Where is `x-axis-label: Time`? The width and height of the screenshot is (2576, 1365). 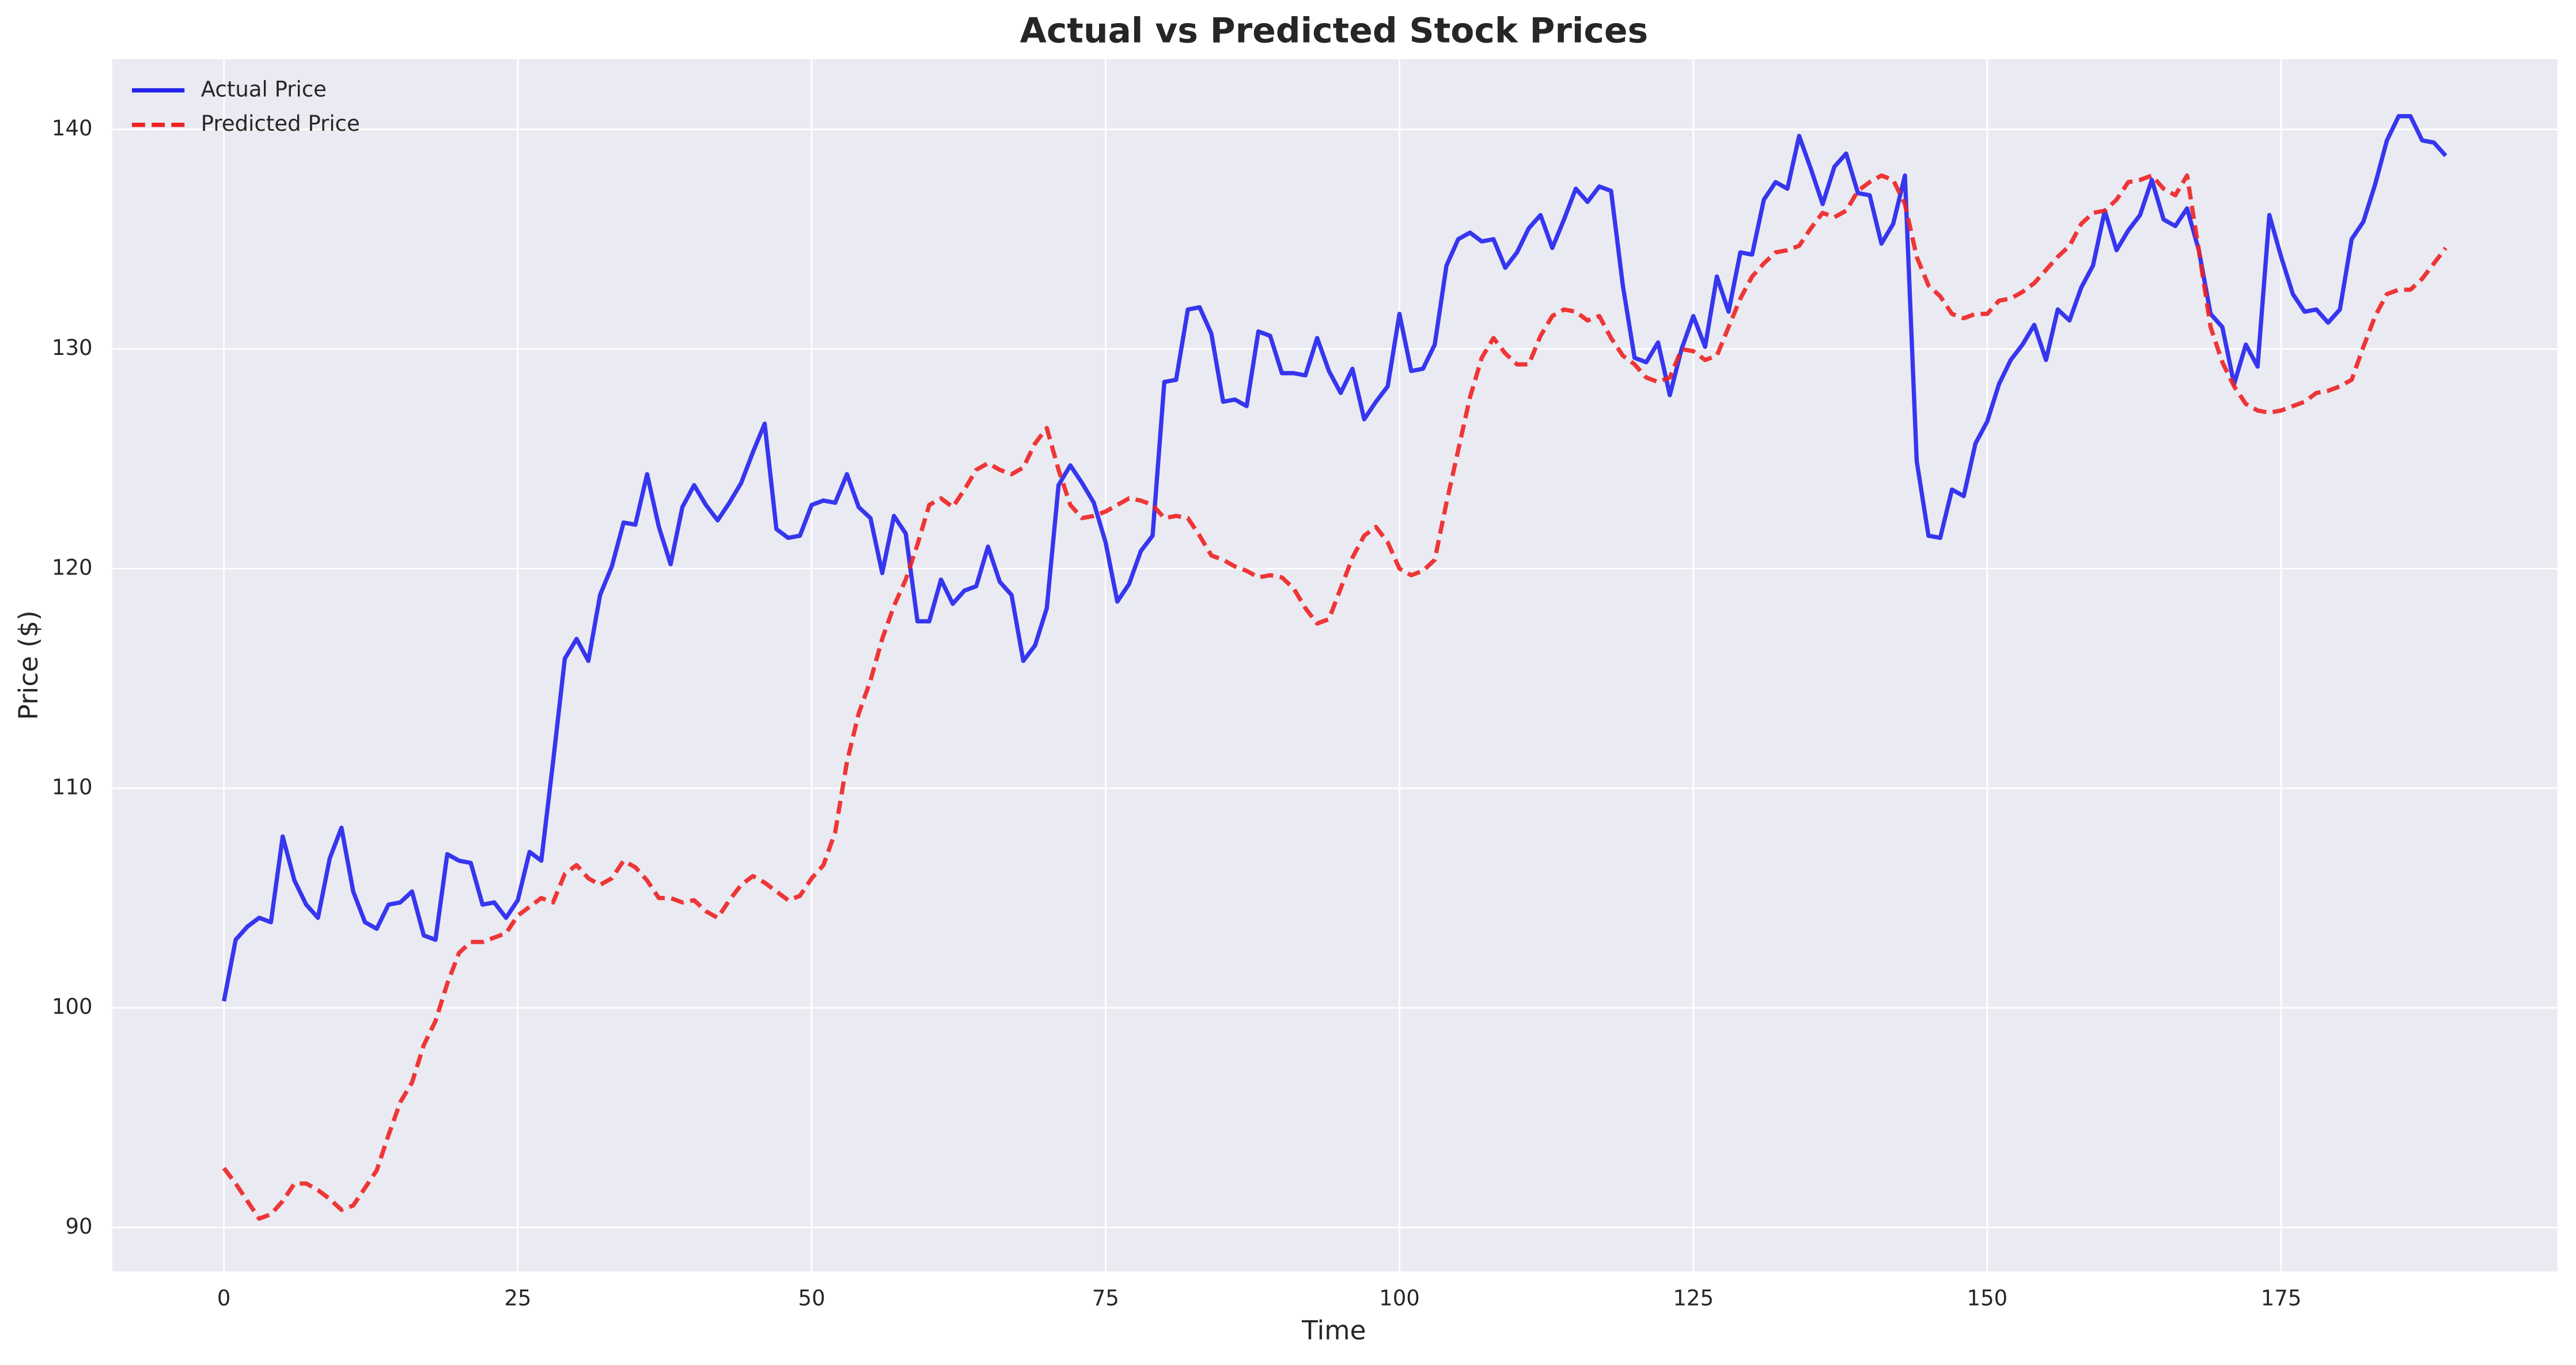
x-axis-label: Time is located at coordinates (1333, 1330).